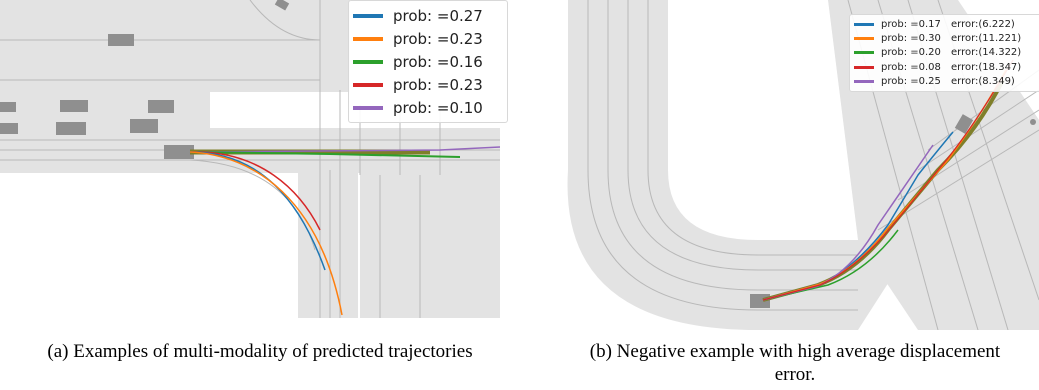 Image resolution: width=1039 pixels, height=390 pixels. What do you see at coordinates (911, 39) in the screenshot?
I see `legend-label: prob: =0.30` at bounding box center [911, 39].